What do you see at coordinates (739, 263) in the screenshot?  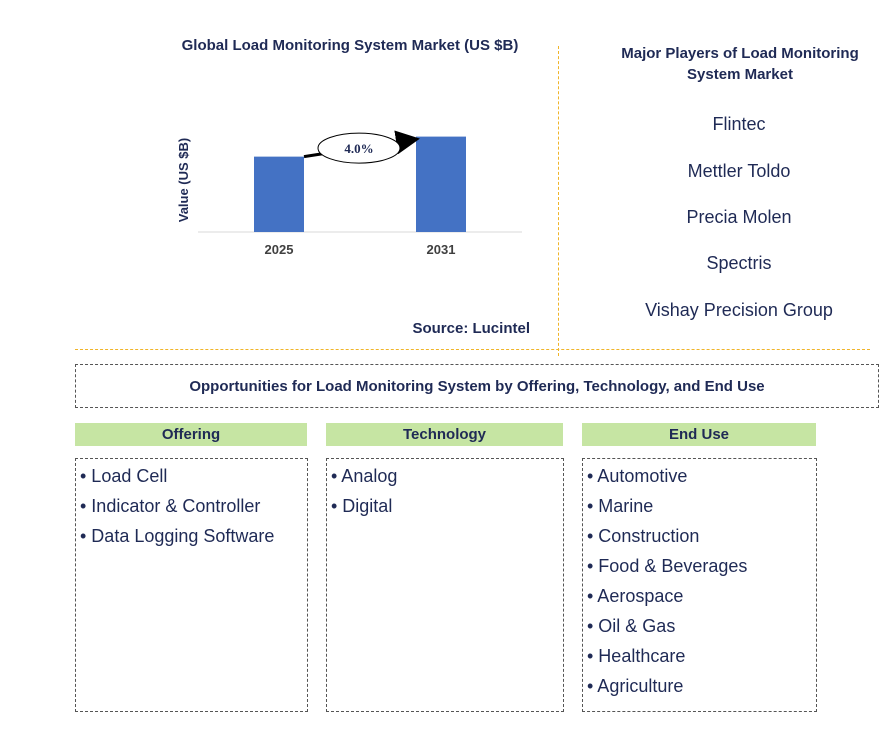 I see `player-item: Spectris` at bounding box center [739, 263].